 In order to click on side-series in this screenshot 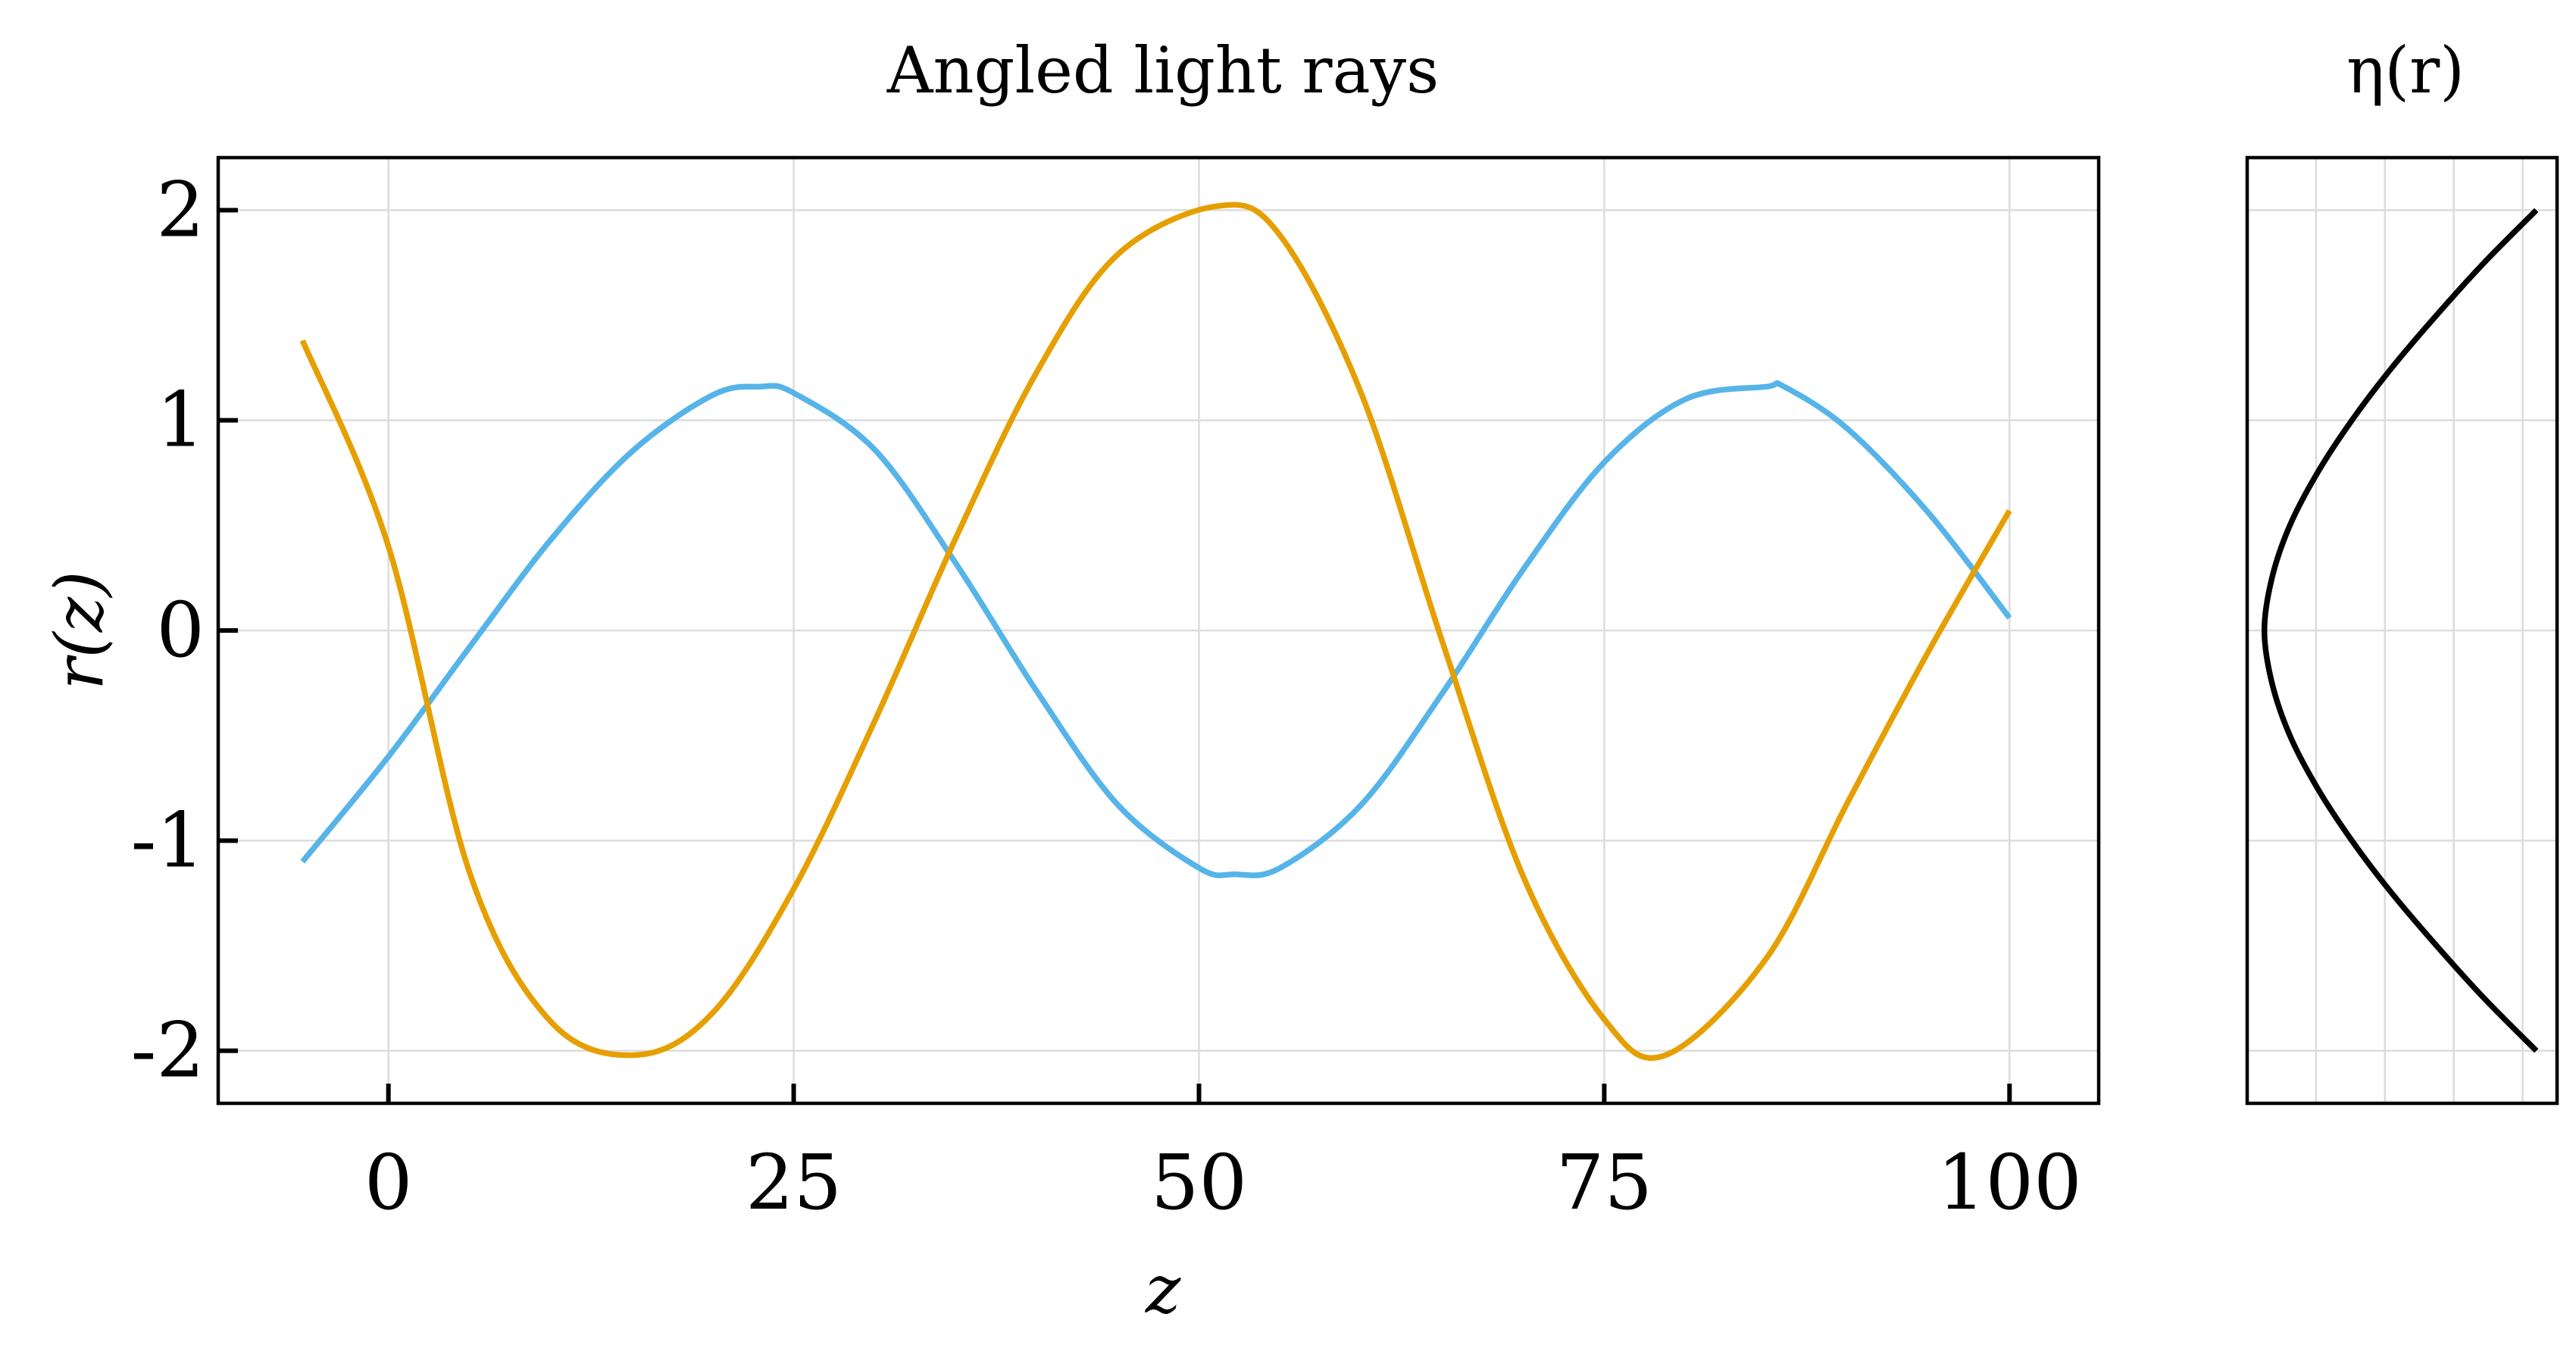, I will do `click(2400, 630)`.